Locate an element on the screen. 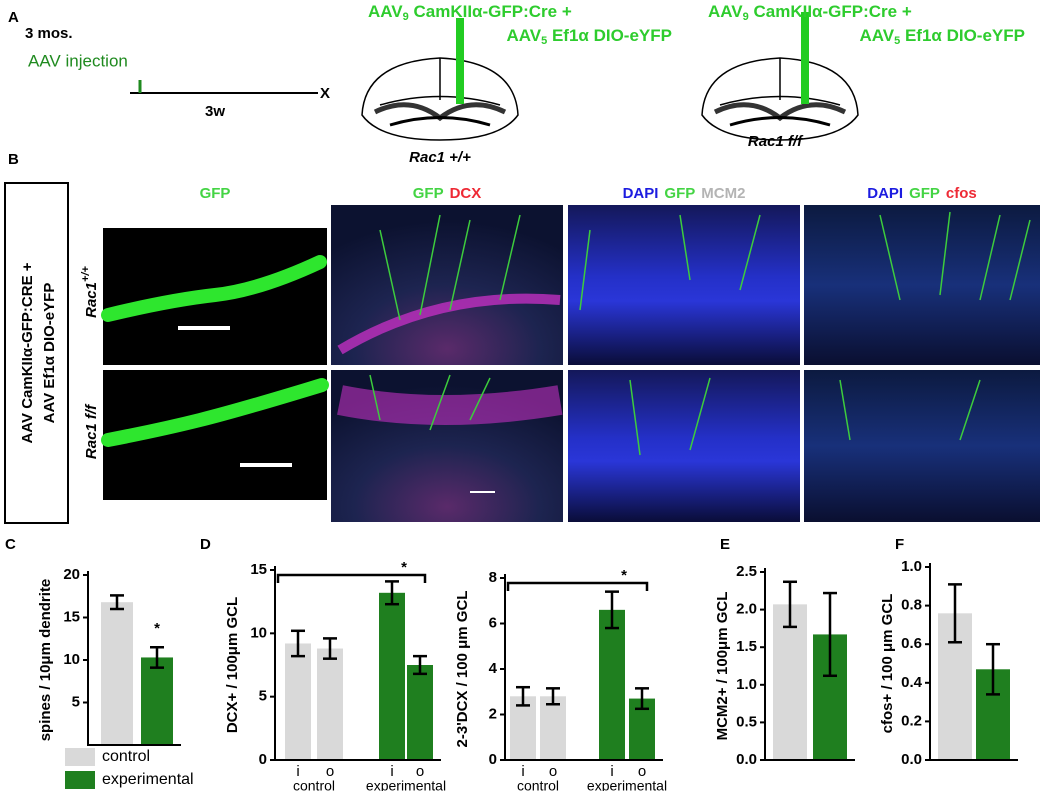 This screenshot has width=1050, height=791. brain-schematic is located at coordinates (780, 99).